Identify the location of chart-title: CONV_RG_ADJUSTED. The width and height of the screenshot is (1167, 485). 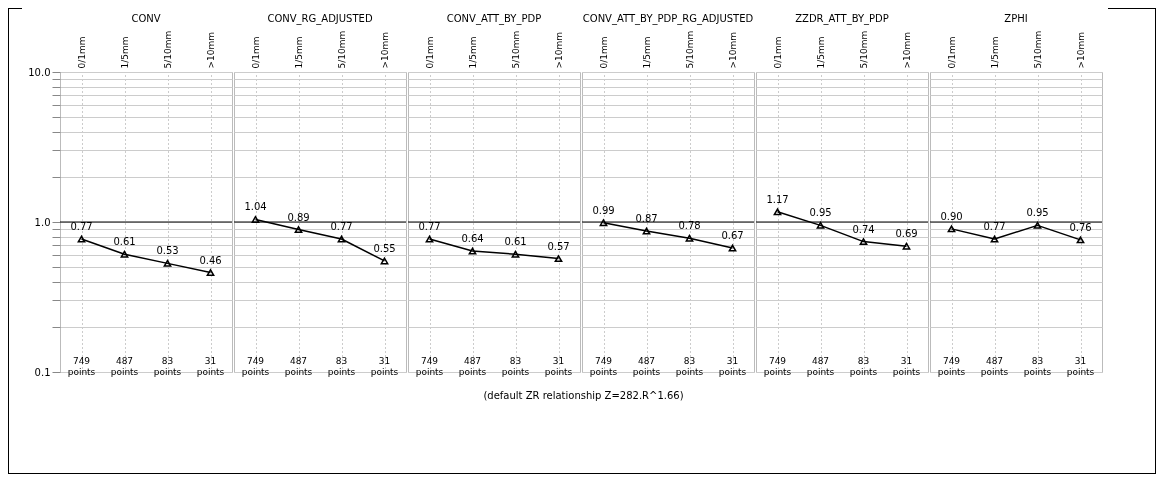
(320, 19).